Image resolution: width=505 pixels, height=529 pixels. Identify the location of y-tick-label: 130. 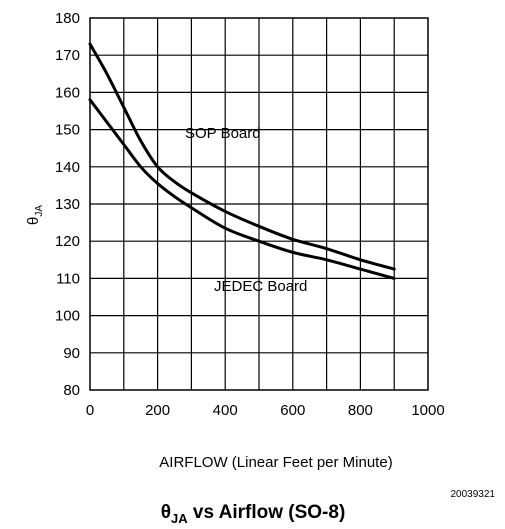
(67, 204).